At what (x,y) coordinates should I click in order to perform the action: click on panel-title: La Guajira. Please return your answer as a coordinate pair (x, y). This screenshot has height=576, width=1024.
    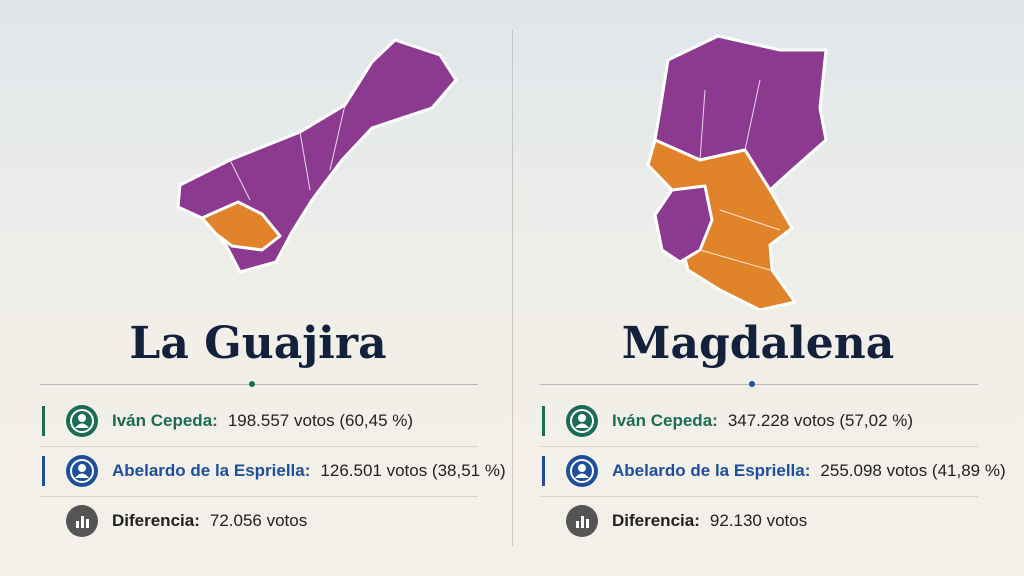
    Looking at the image, I should click on (258, 343).